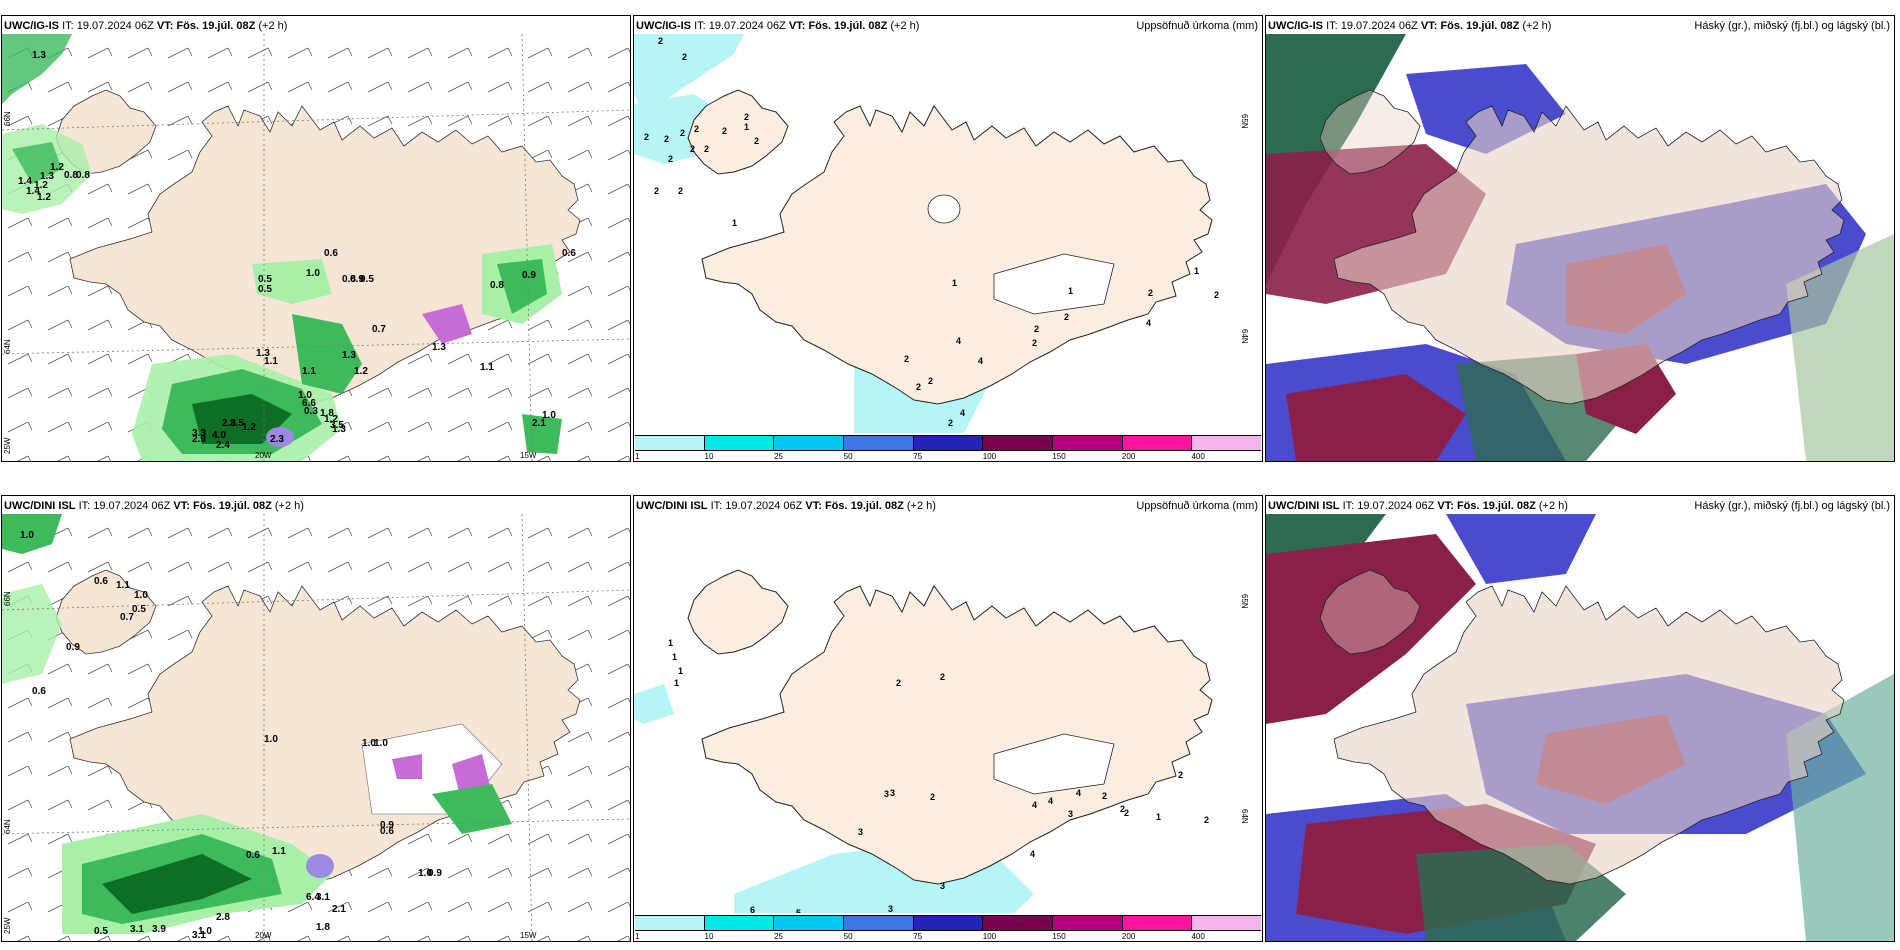  I want to click on colorbar-legend: 1 10 25 50 75 100 150 200 400, so click(948, 447).